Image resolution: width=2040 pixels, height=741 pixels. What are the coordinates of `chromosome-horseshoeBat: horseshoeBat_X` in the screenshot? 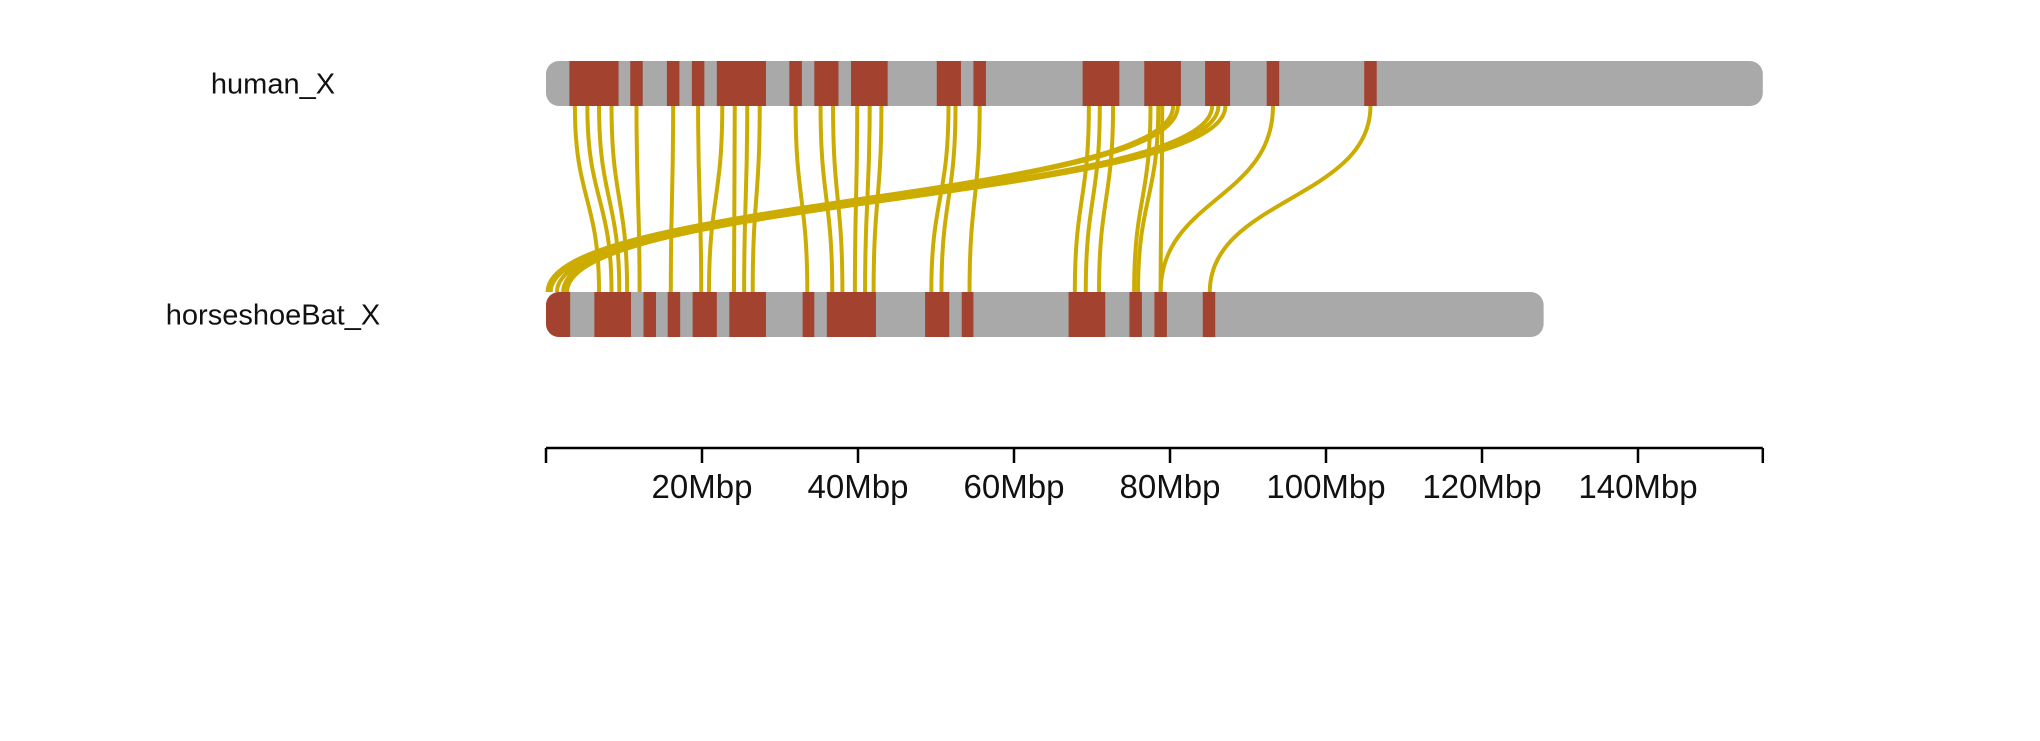 It's located at (855, 314).